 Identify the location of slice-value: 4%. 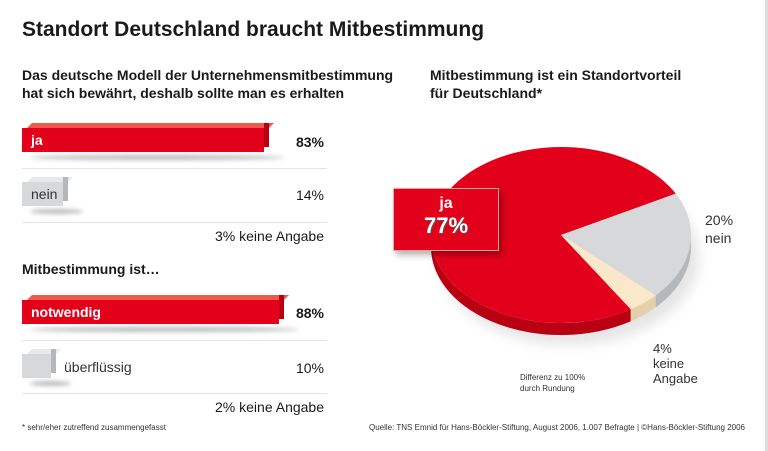
(662, 348).